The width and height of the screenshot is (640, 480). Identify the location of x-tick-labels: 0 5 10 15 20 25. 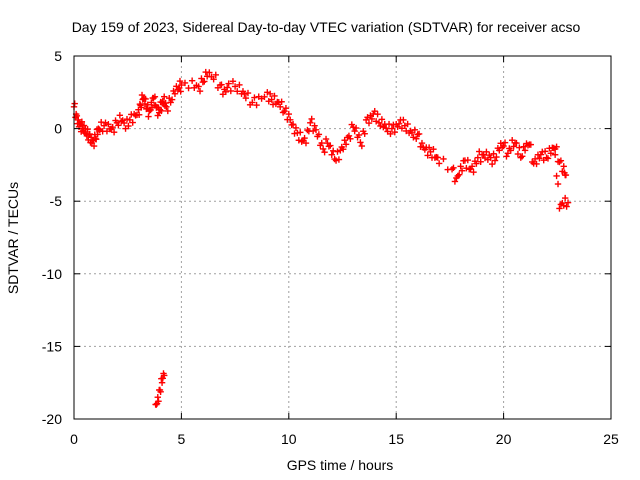
(344, 439).